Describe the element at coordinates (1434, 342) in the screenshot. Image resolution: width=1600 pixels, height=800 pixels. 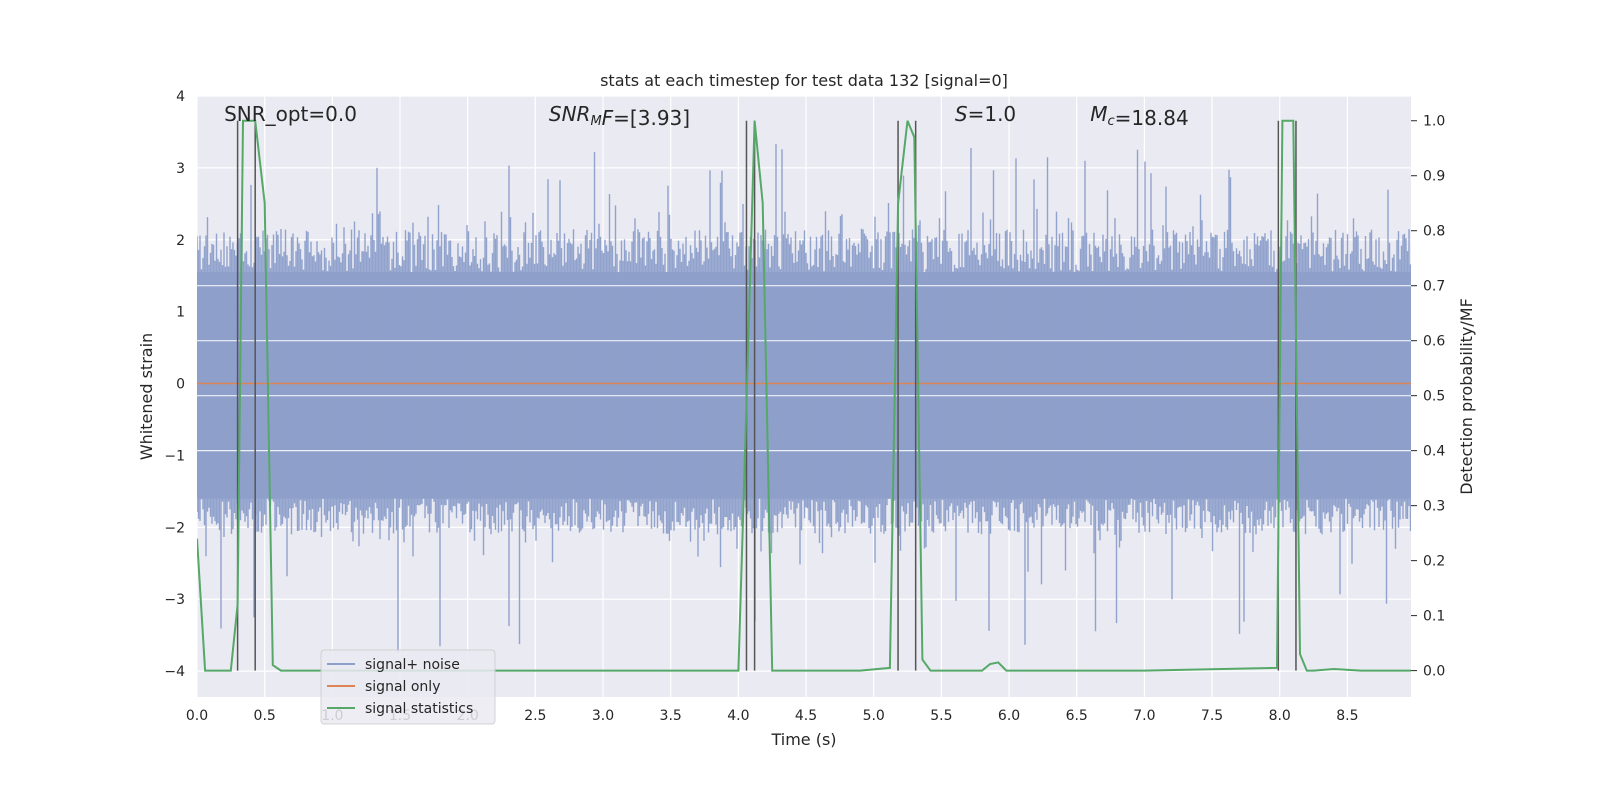
I see `y-right-tick-label: 0.6` at that location.